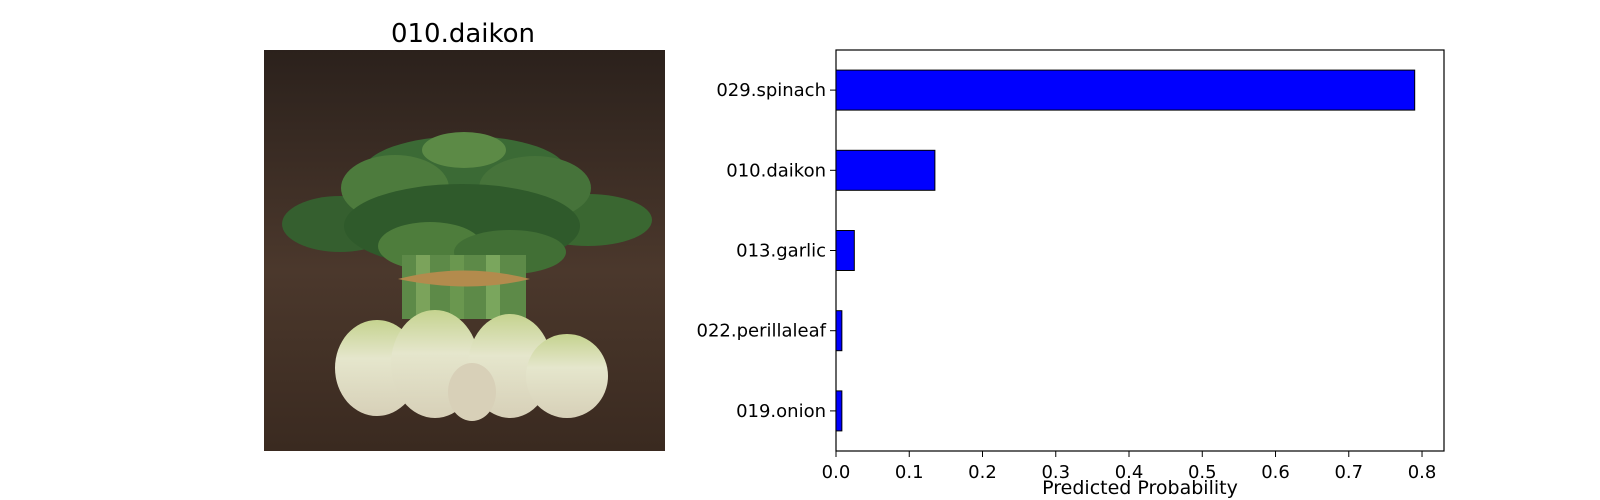 The width and height of the screenshot is (1600, 500). Describe the element at coordinates (845, 250) in the screenshot. I see `bar-013-garlic` at that location.